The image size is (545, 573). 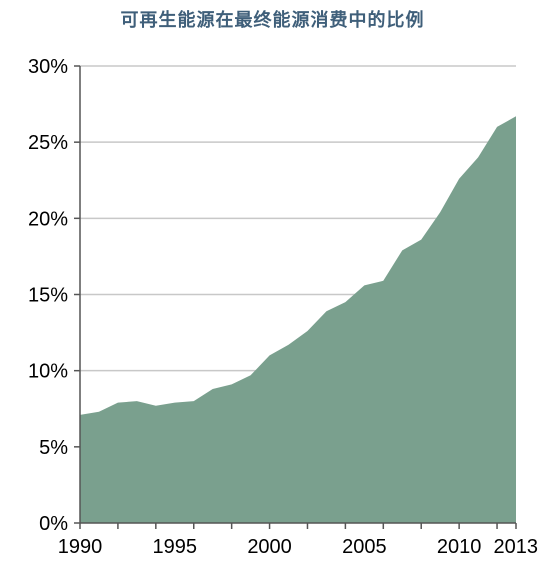 I want to click on x-tick-labels: 1990 1995 2000 2005 2010 2013, so click(x=298, y=547).